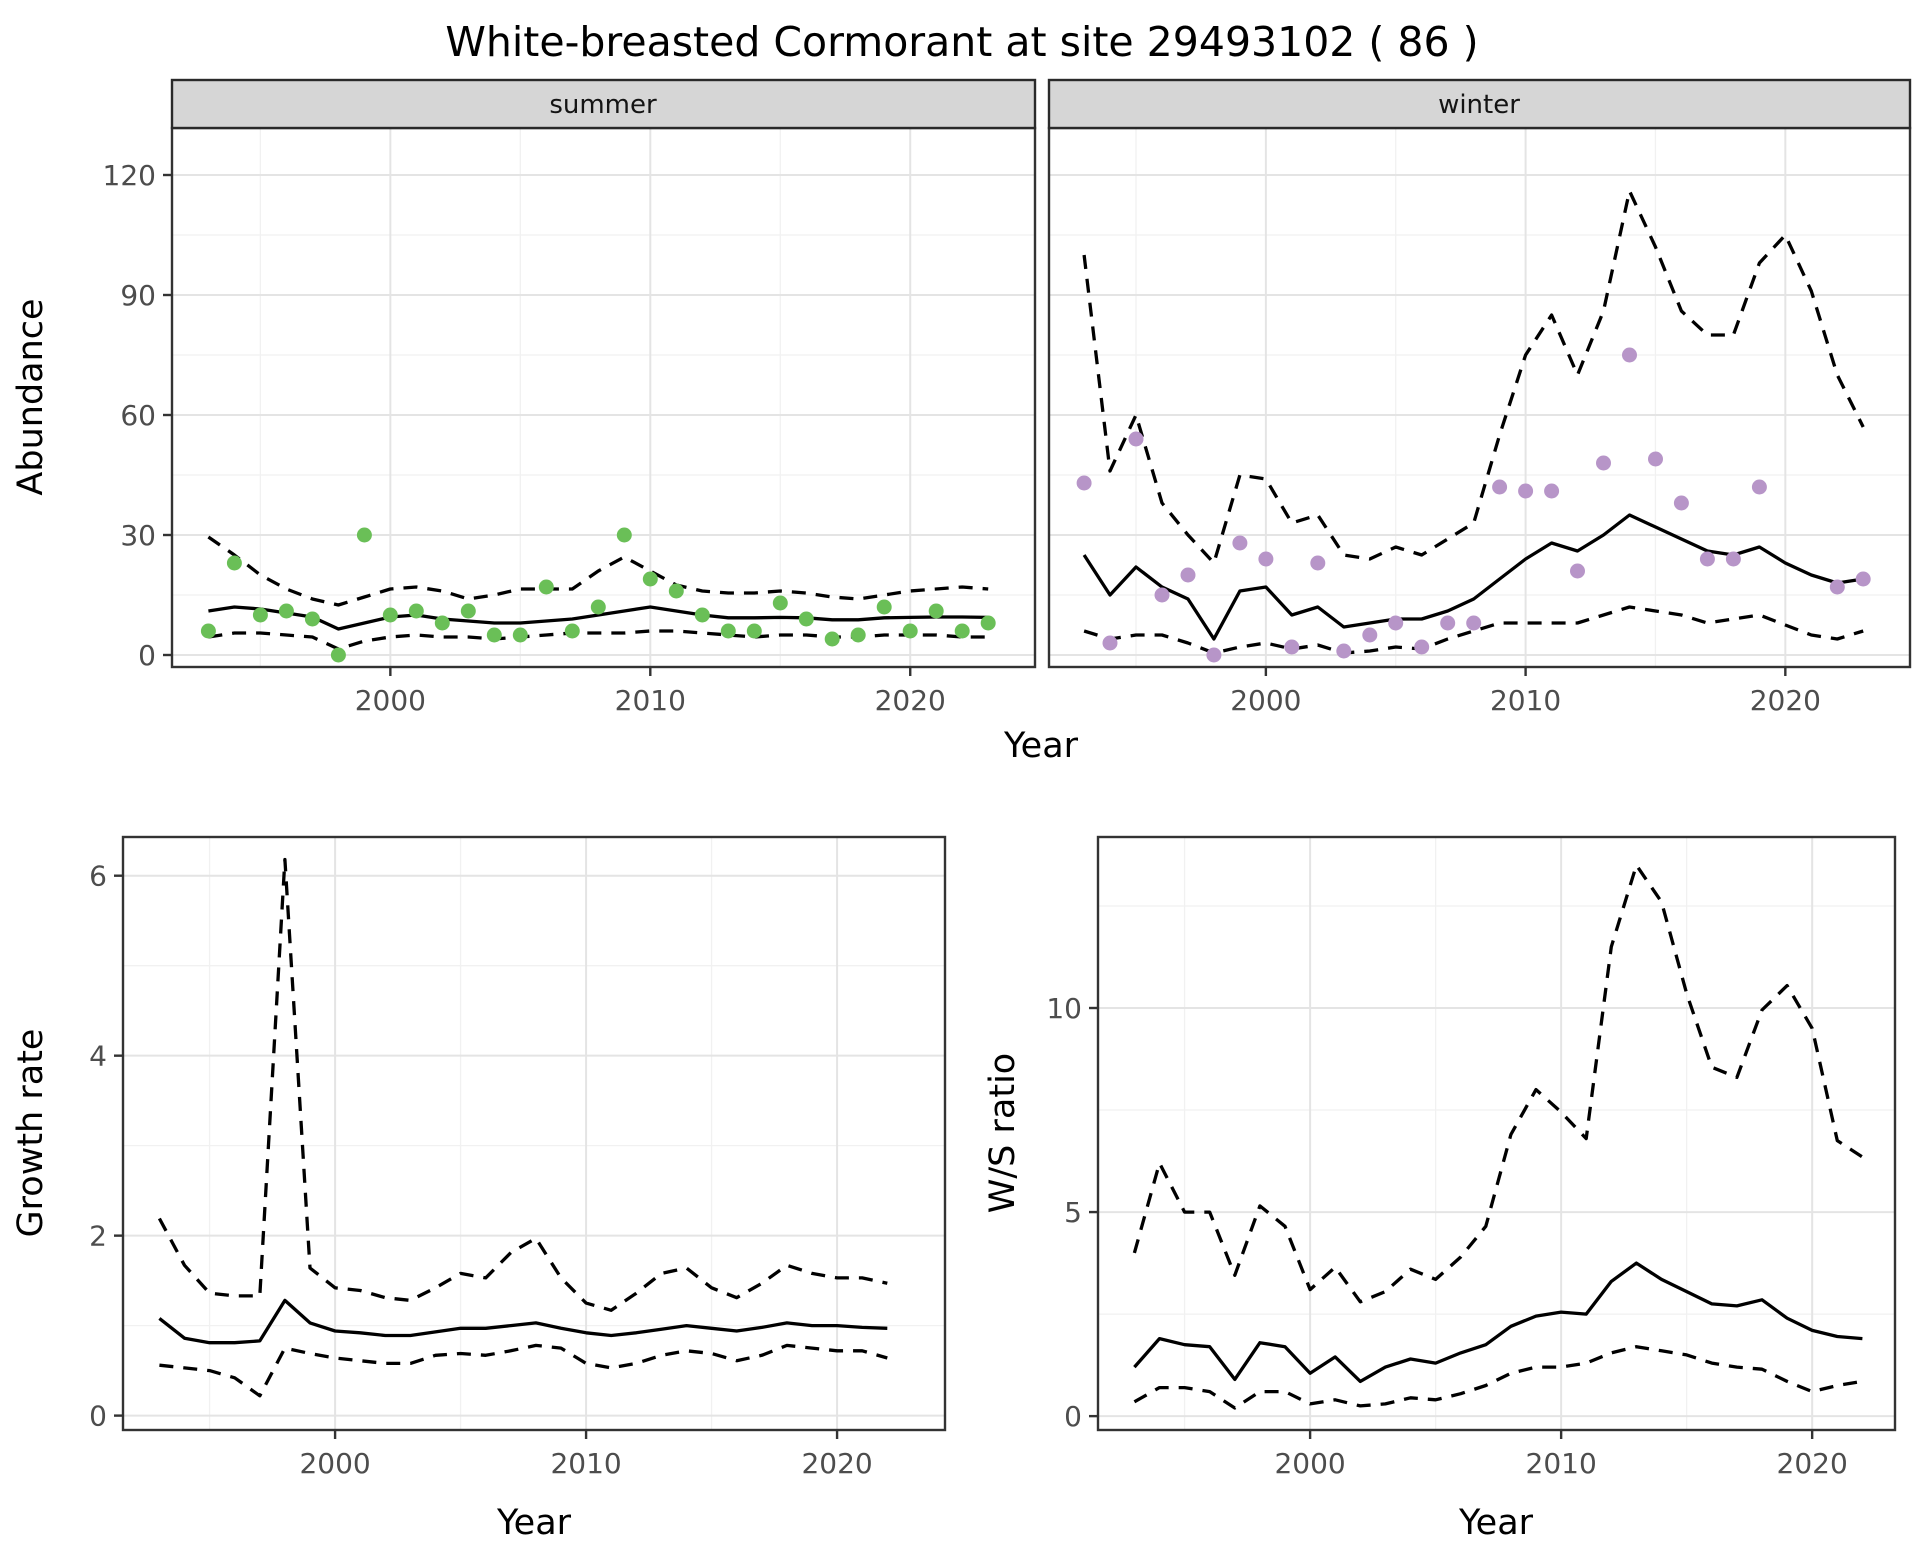 The image size is (1920, 1560). What do you see at coordinates (598, 618) in the screenshot?
I see `fitted-line` at bounding box center [598, 618].